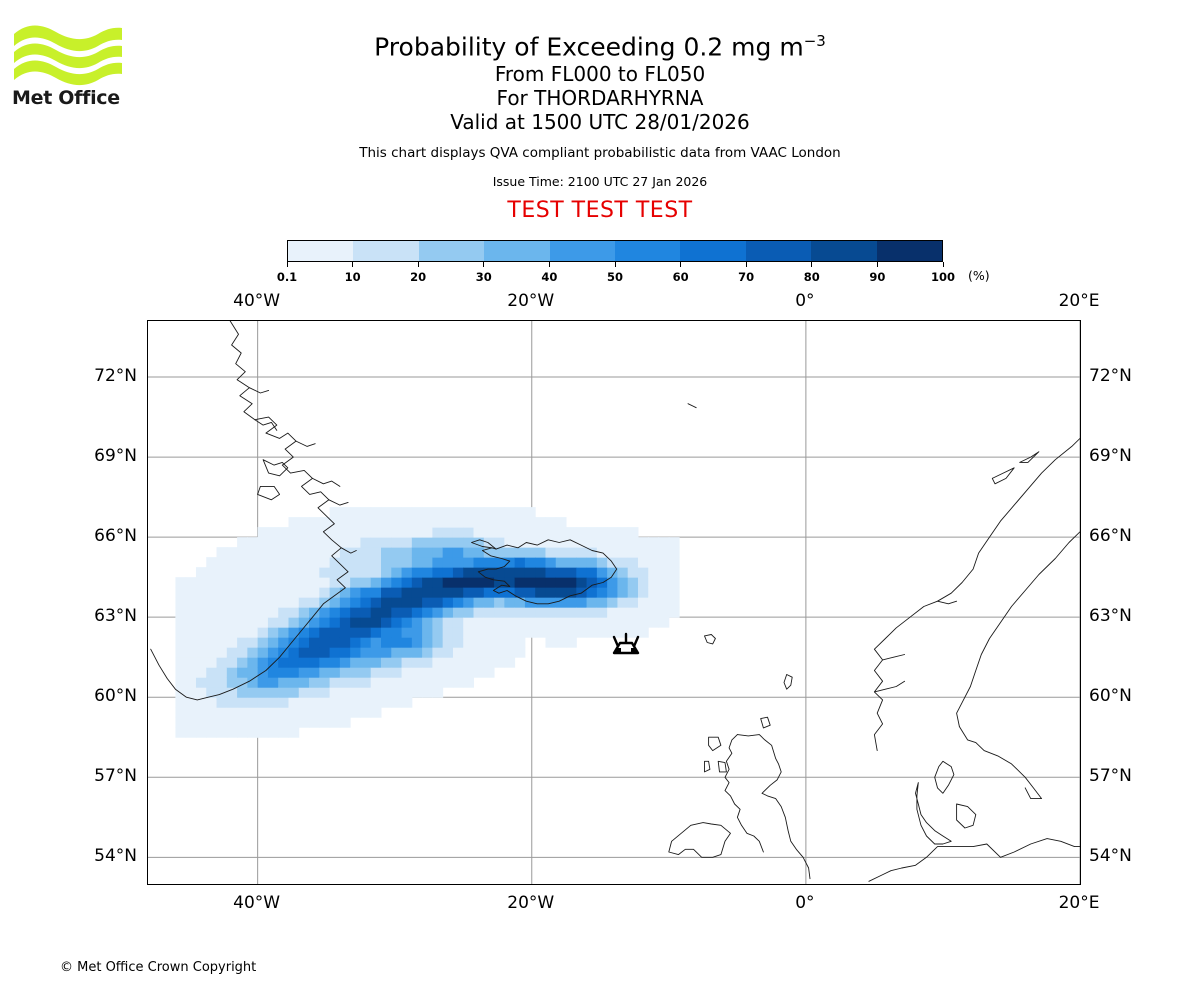 This screenshot has width=1200, height=1000. Describe the element at coordinates (811, 277) in the screenshot. I see `colorbar-tick-label-8: 80` at that location.